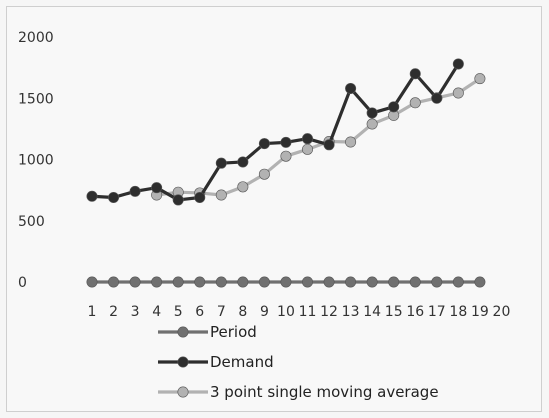 The height and width of the screenshot is (418, 549). I want to click on x-tick-label: 12, so click(329, 312).